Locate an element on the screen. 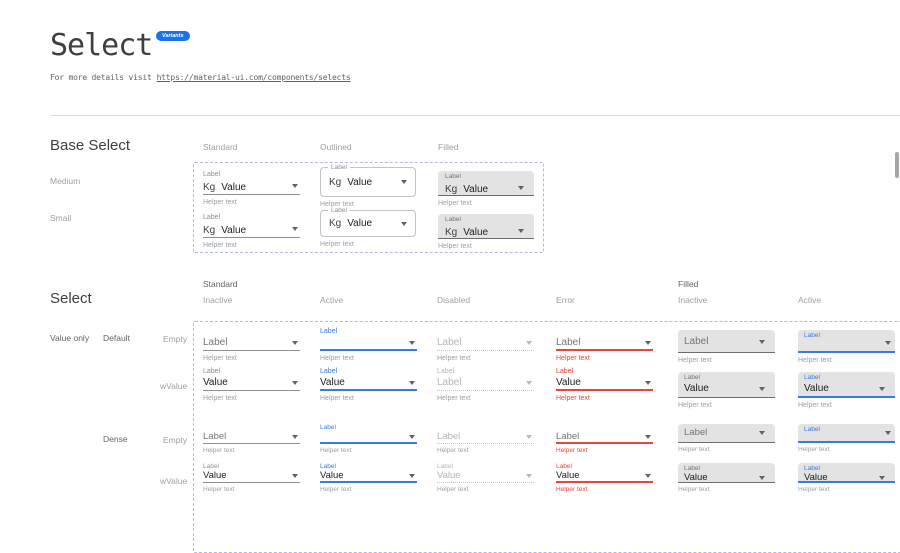  select-standard-error-empty-dense: Label Helper text is located at coordinates (604, 439).